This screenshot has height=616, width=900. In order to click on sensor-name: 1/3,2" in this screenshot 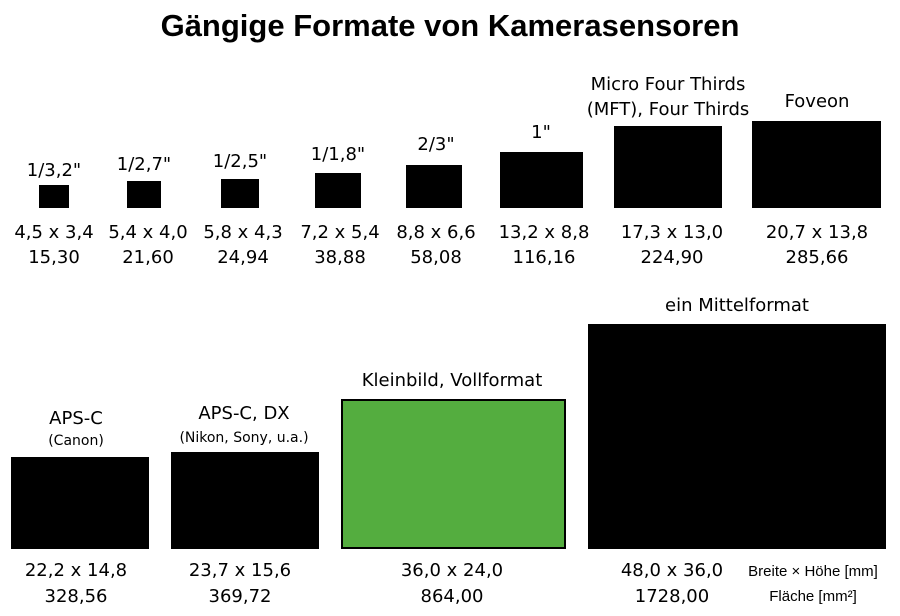, I will do `click(54, 170)`.